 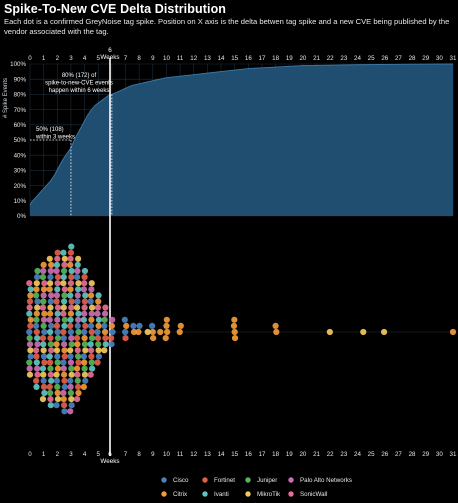 What do you see at coordinates (398, 58) in the screenshot?
I see `cdf-x-tick-27: 27` at bounding box center [398, 58].